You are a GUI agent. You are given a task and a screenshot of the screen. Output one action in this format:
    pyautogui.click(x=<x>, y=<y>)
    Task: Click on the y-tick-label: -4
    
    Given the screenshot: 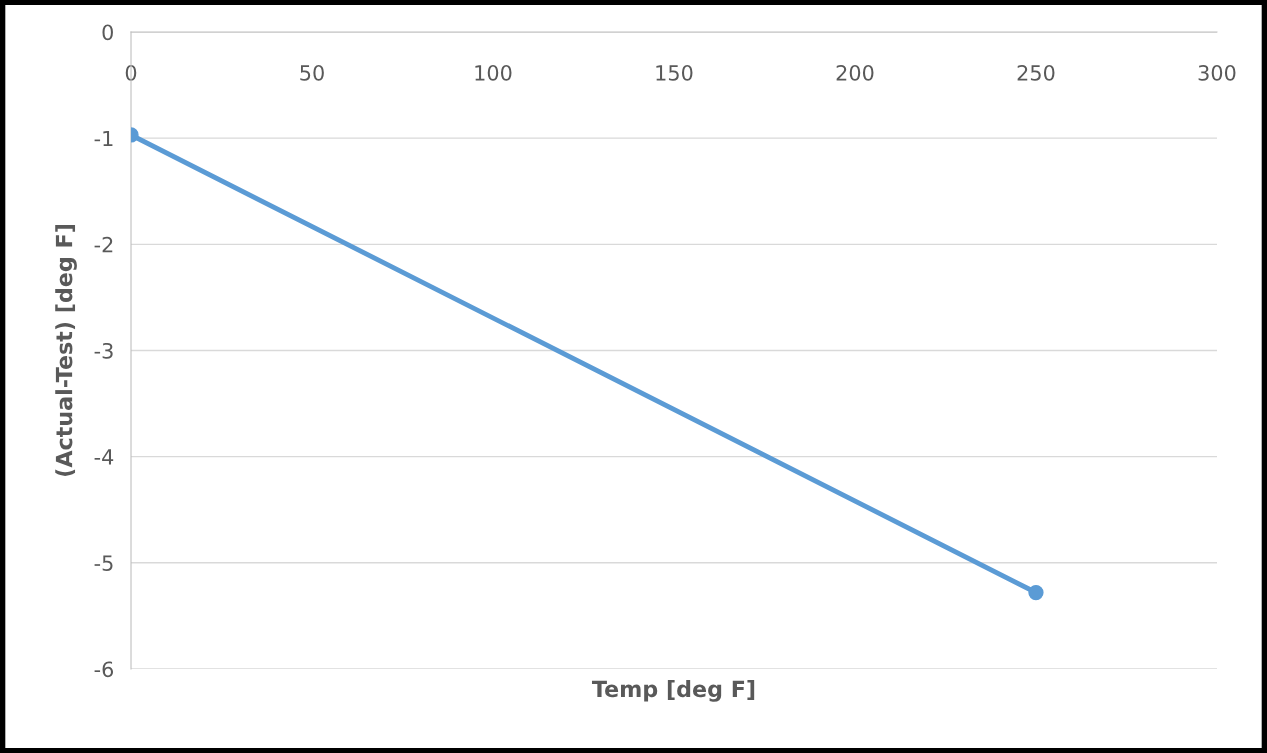 What is the action you would take?
    pyautogui.click(x=104, y=457)
    